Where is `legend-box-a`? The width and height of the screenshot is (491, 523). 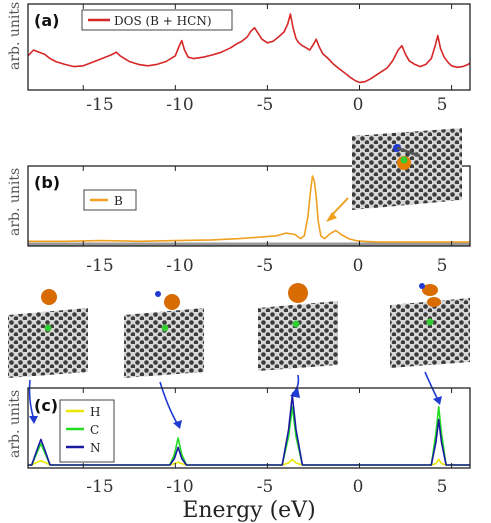
legend-box-a is located at coordinates (157, 20).